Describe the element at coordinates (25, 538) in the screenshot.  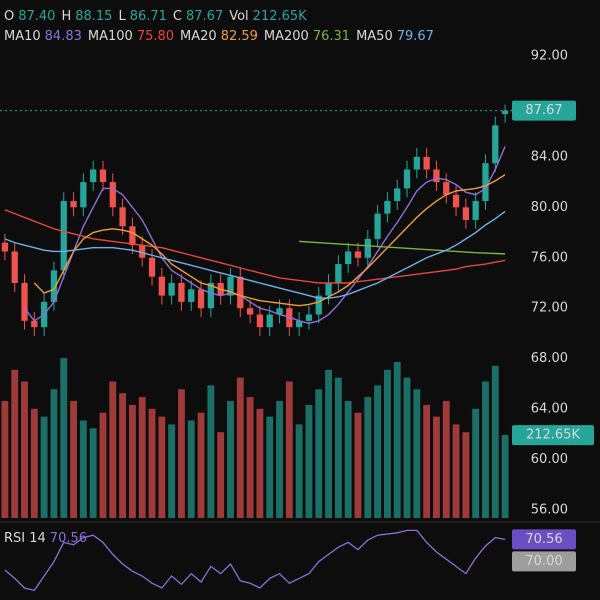
I see `rsi-name: RSI 14` at that location.